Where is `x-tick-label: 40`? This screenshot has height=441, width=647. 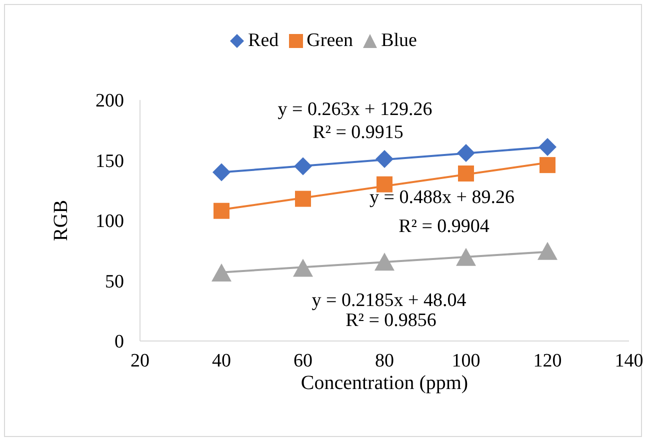
x-tick-label: 40 is located at coordinates (221, 361).